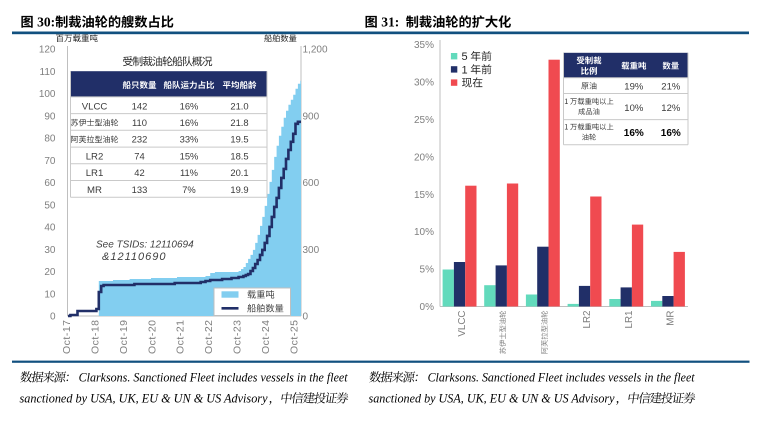  I want to click on svg-text: 60, so click(50, 183).